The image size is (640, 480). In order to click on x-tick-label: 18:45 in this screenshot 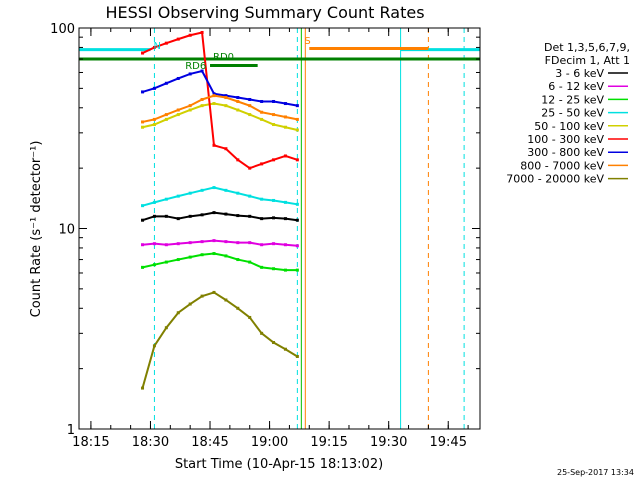, I will do `click(209, 442)`.